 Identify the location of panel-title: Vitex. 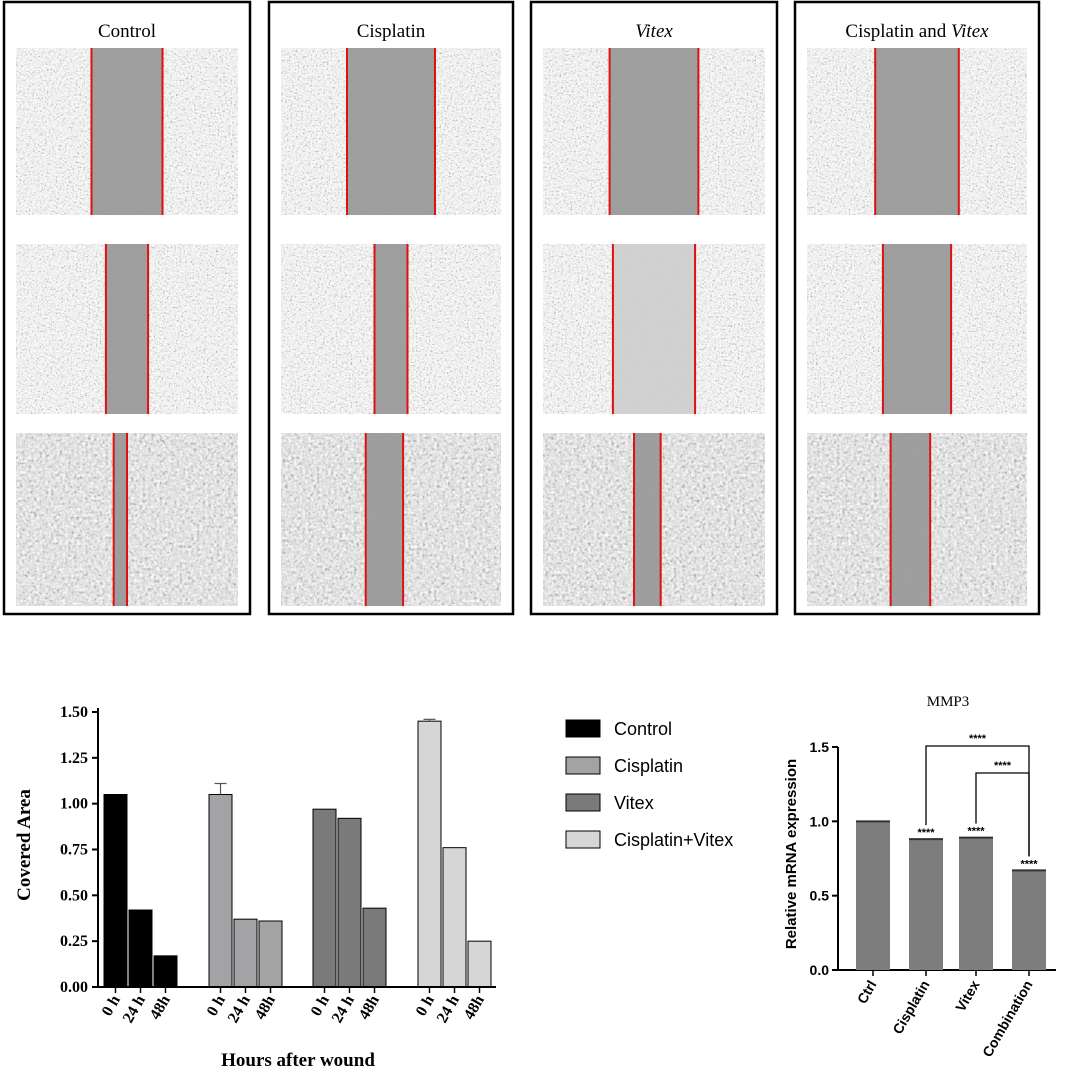
(654, 31).